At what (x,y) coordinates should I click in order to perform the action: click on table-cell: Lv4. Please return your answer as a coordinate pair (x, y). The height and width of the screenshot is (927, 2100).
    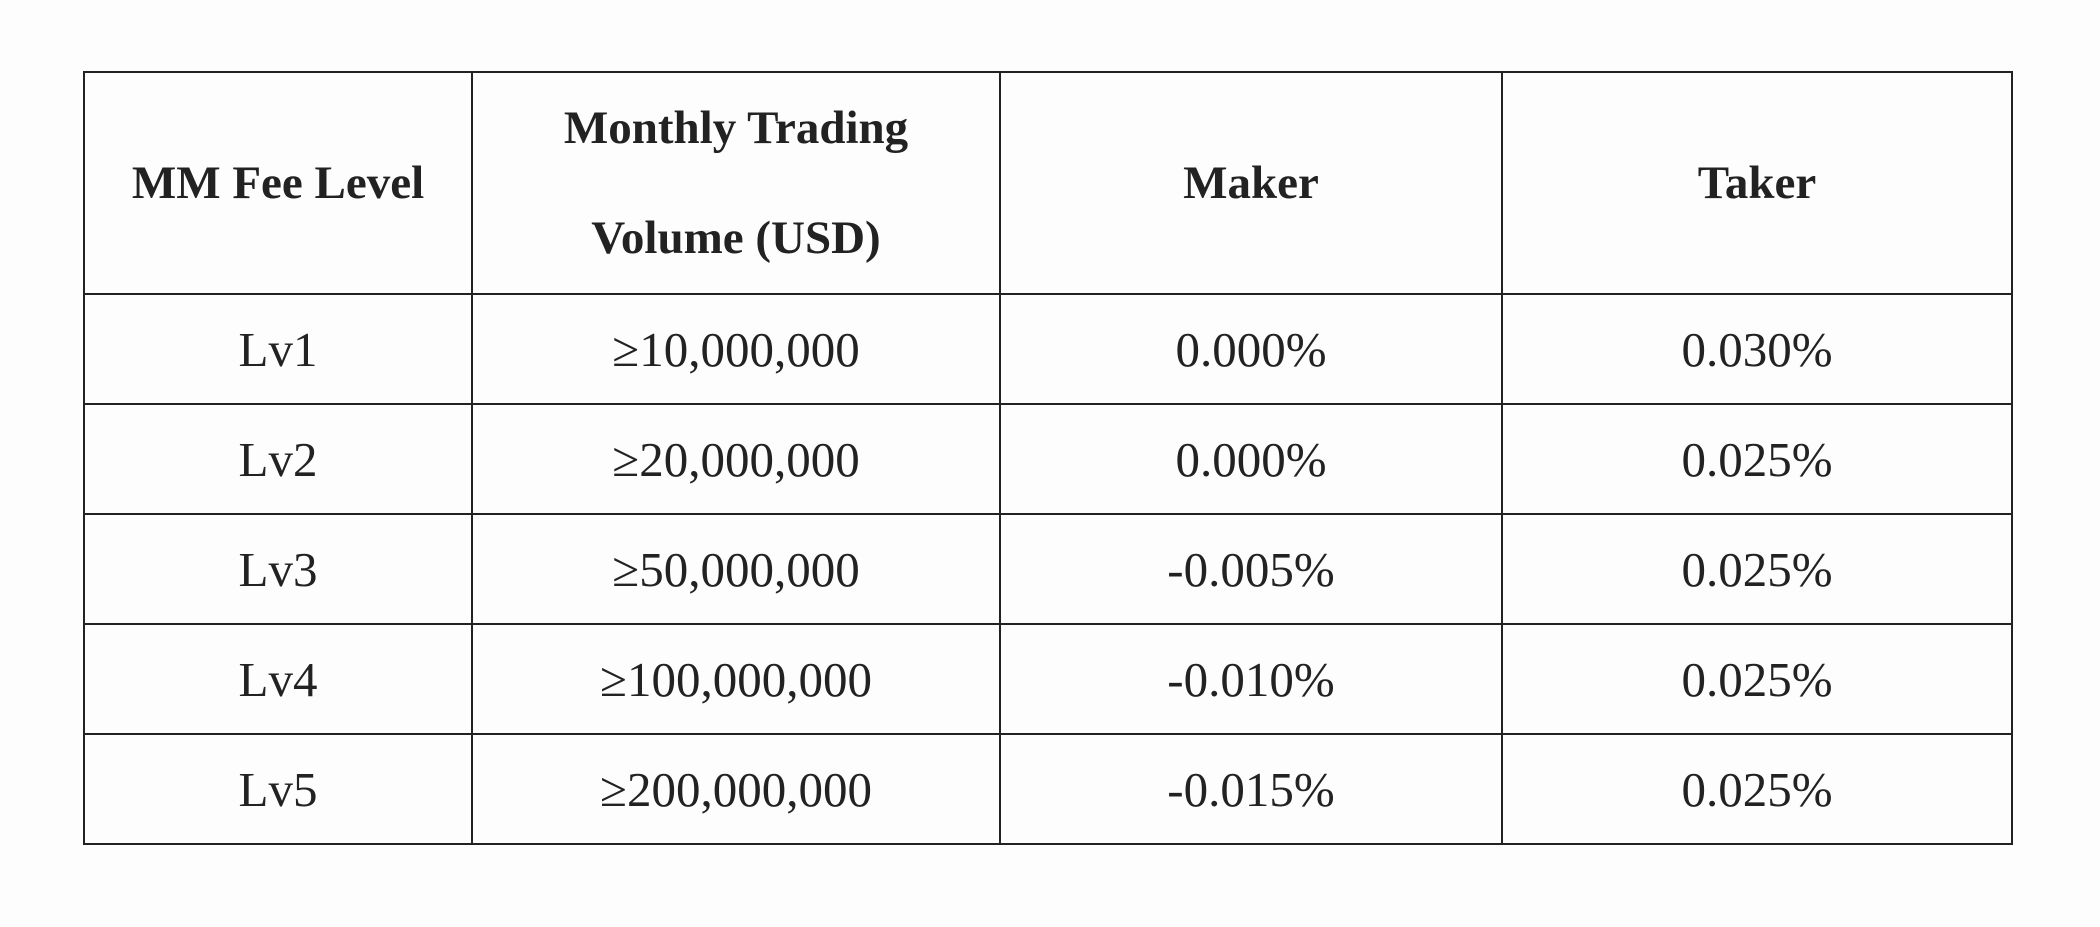
    Looking at the image, I should click on (278, 679).